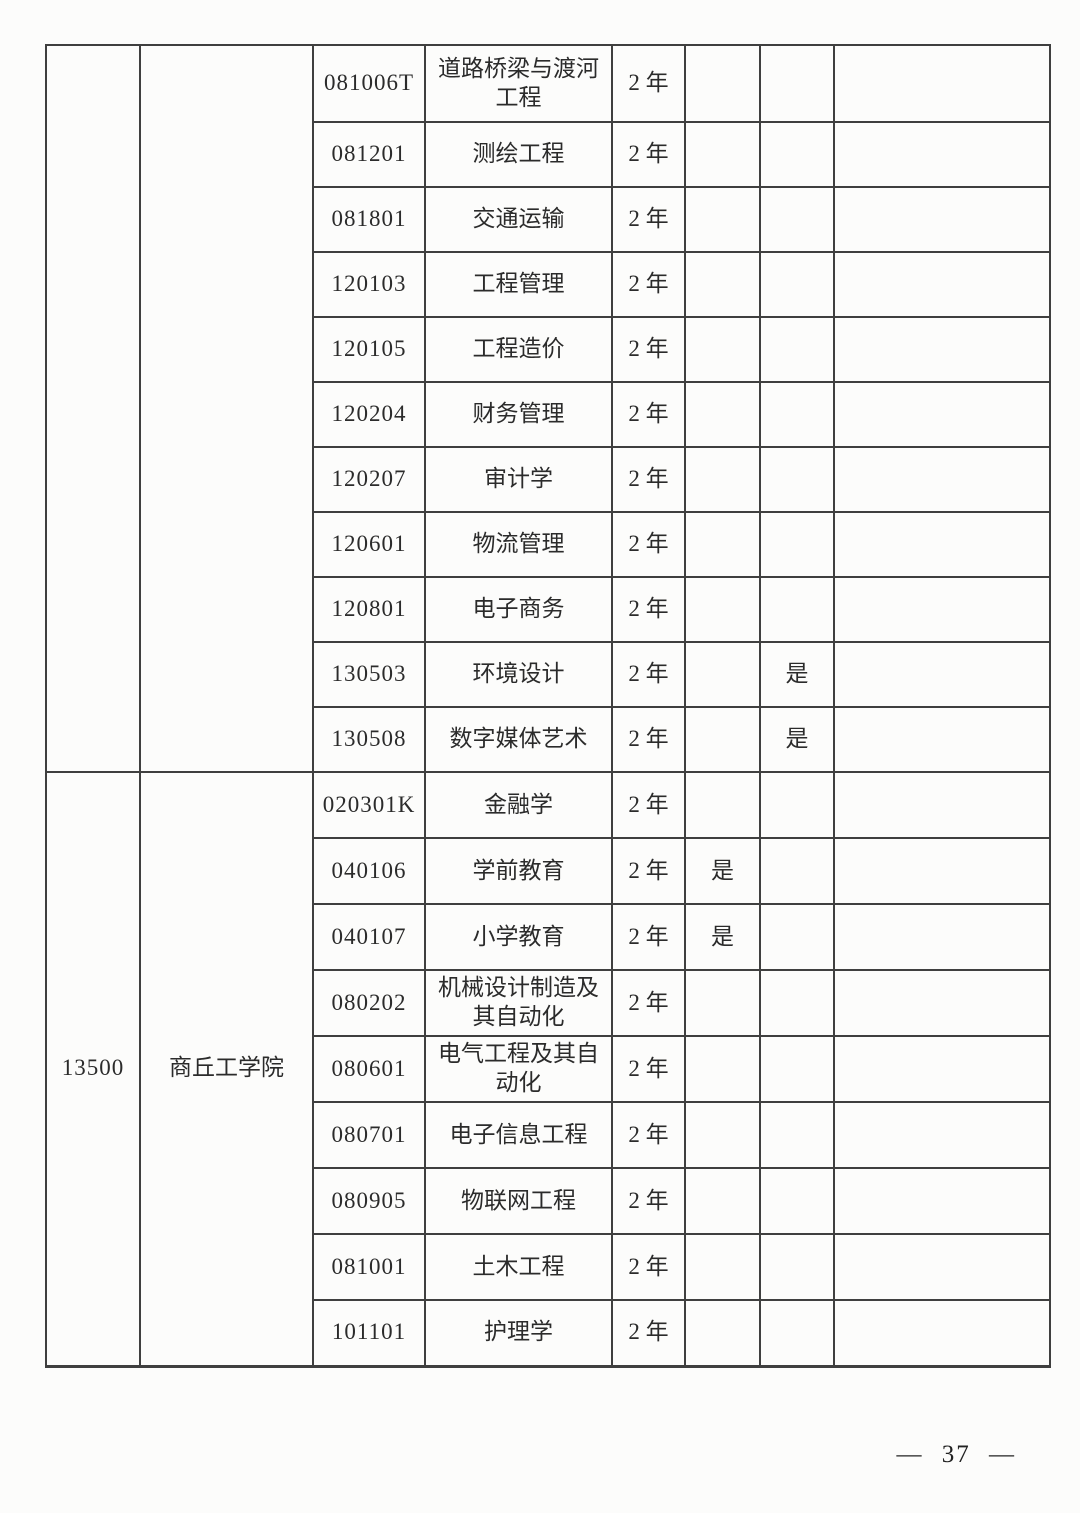  I want to click on major-name-cell: 财务管理, so click(518, 414).